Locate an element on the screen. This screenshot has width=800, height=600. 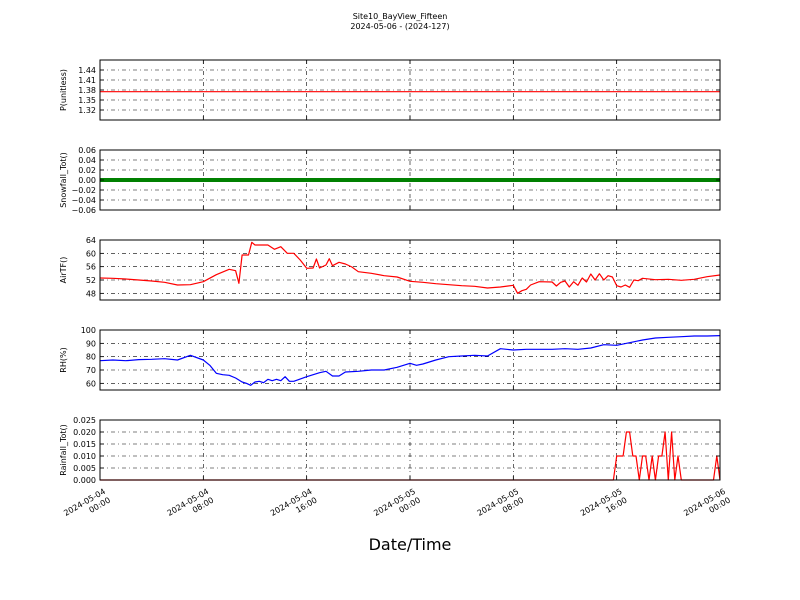
y-axis-label: AirTF() is located at coordinates (63, 270).